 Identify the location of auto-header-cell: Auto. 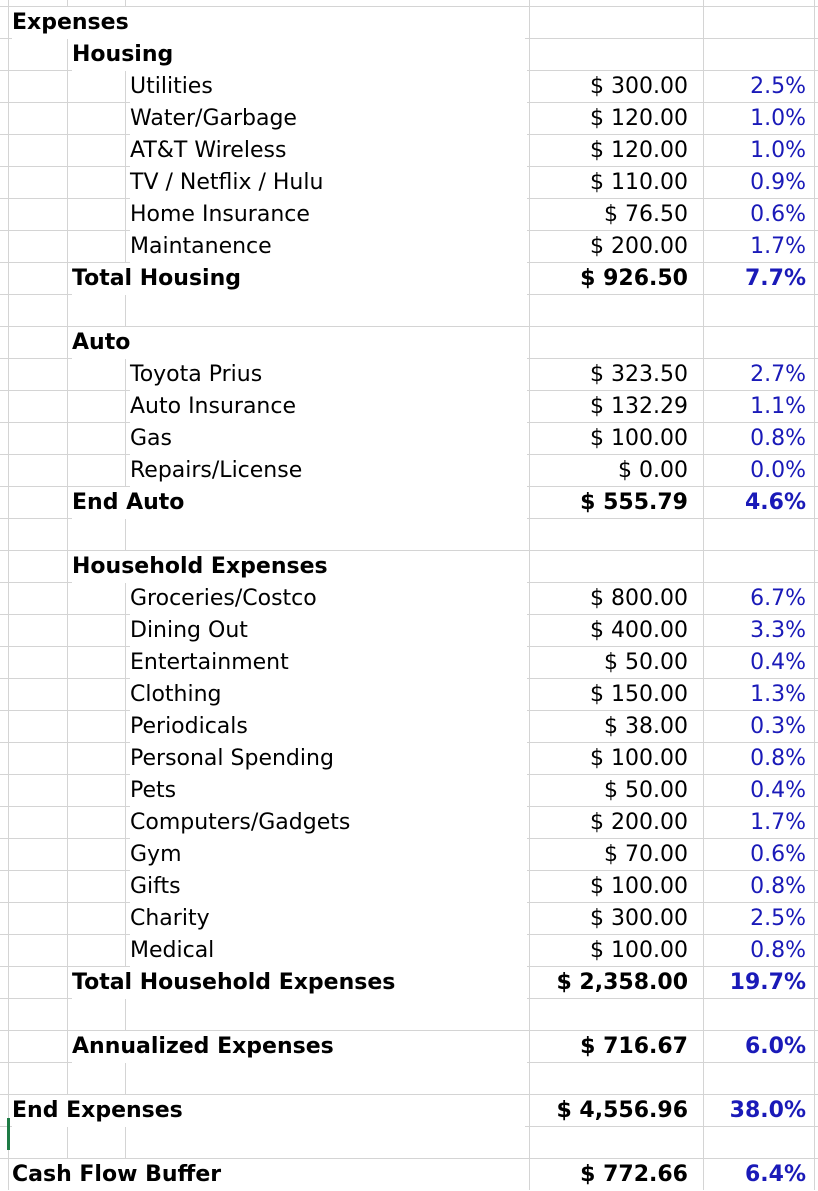
(299, 343).